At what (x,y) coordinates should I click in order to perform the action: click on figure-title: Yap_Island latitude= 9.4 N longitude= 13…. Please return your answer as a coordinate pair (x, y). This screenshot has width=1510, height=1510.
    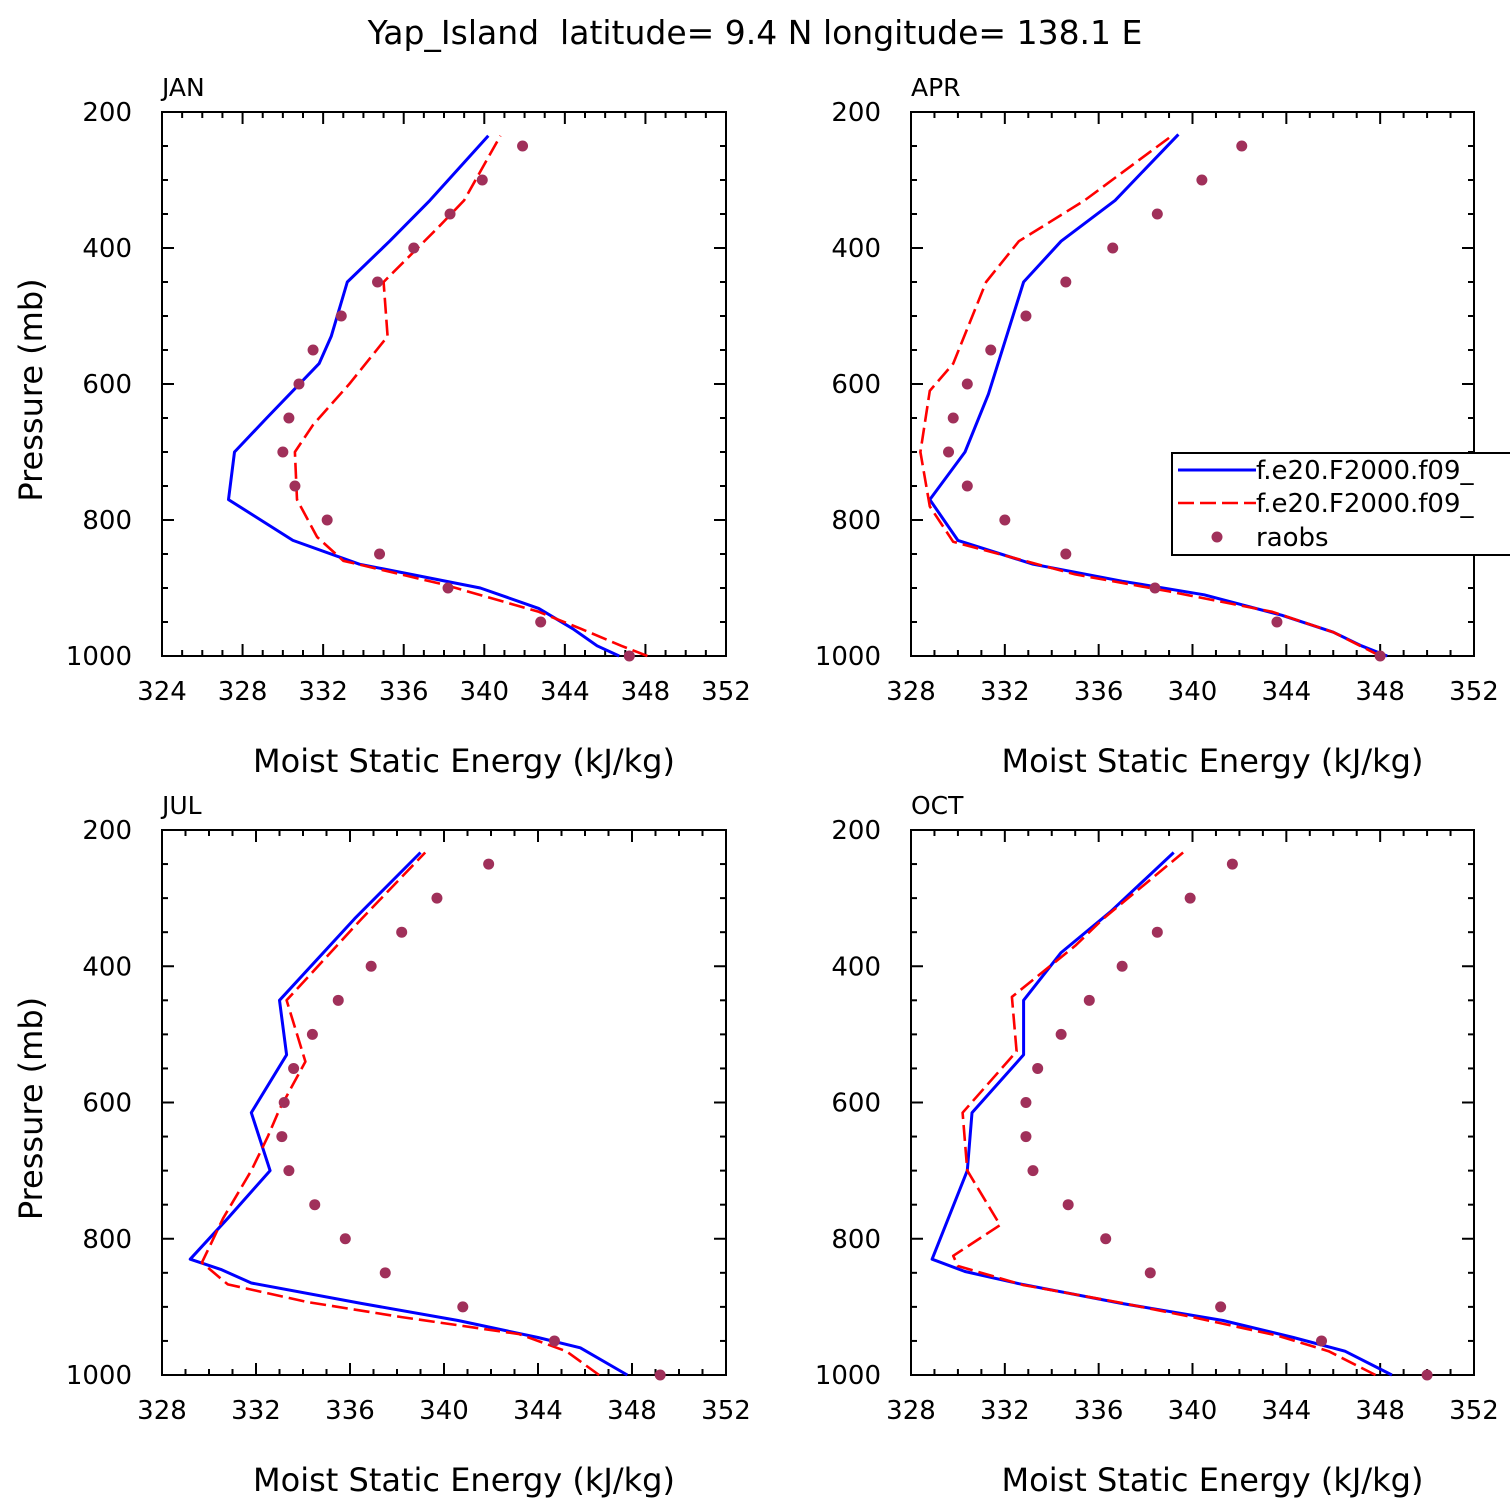
    Looking at the image, I should click on (755, 32).